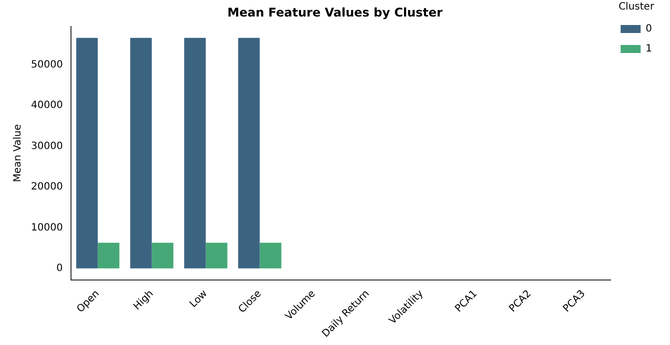  I want to click on legend-label: 1, so click(649, 49).